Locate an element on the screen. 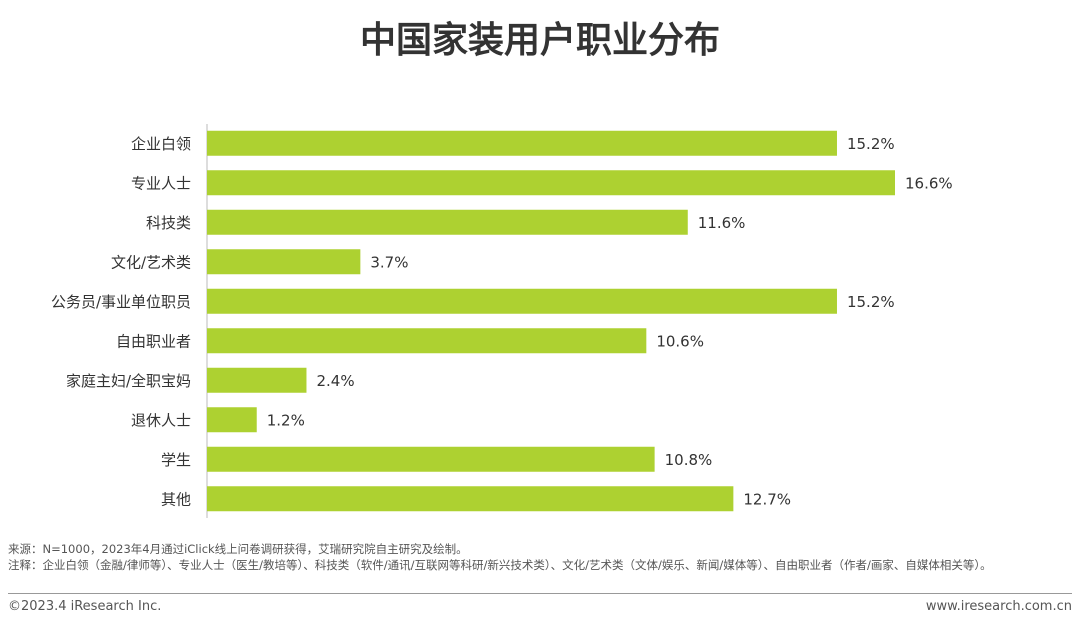  value-label: 1.2% is located at coordinates (286, 420).